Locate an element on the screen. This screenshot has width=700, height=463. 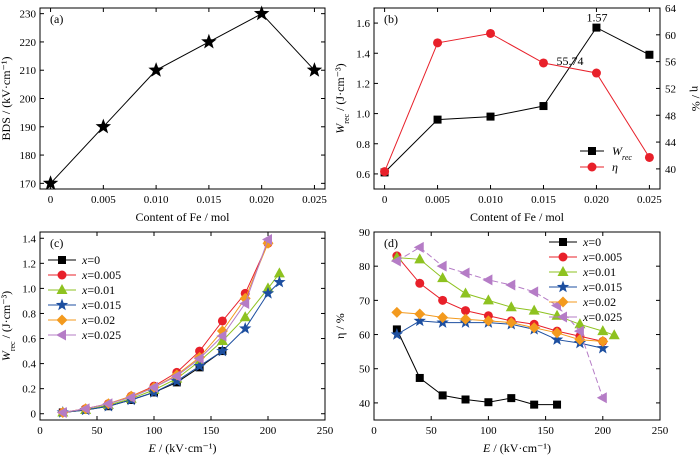
y-axis-label: η / % is located at coordinates (340, 326).